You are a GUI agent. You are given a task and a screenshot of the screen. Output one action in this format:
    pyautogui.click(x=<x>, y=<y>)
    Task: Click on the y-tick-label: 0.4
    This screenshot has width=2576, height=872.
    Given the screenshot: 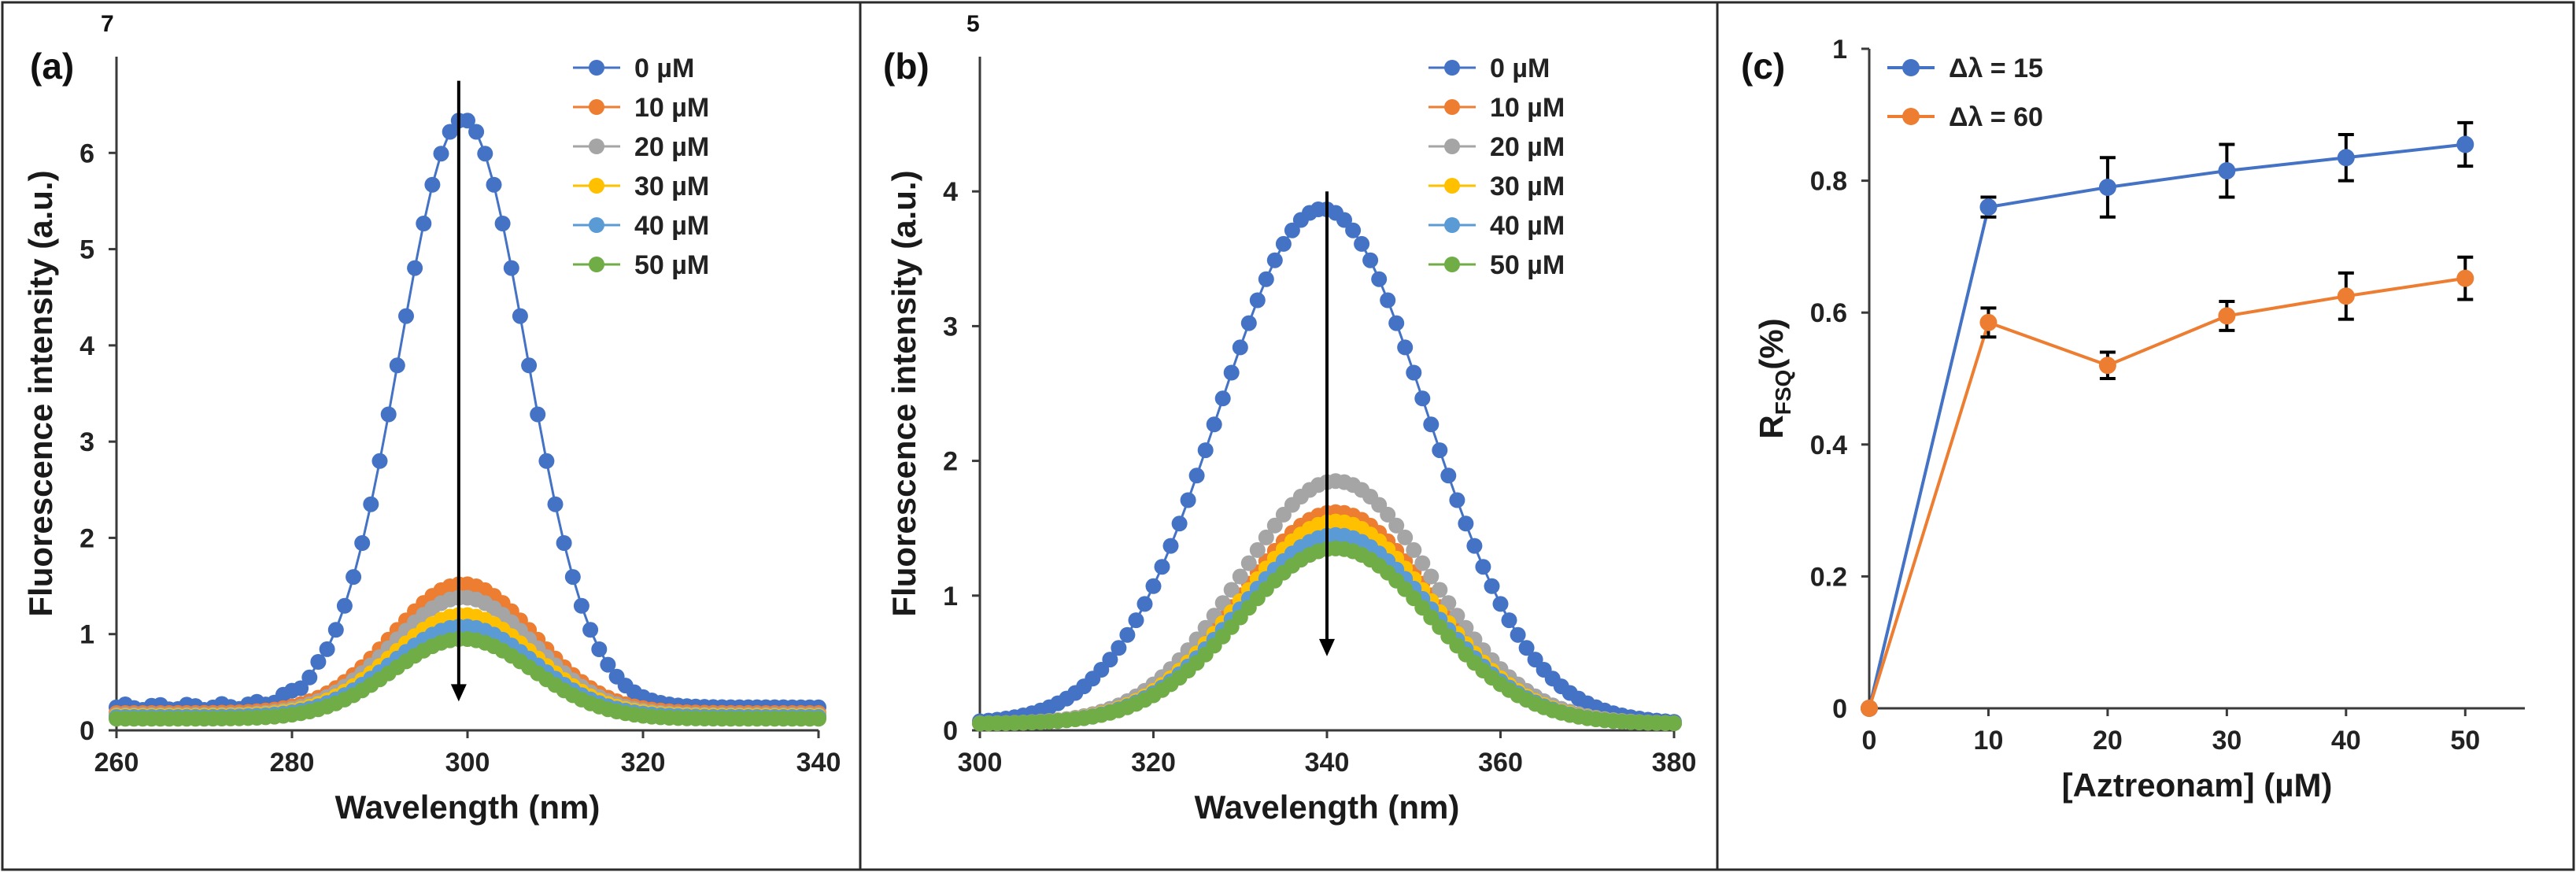 What is the action you would take?
    pyautogui.click(x=1828, y=445)
    